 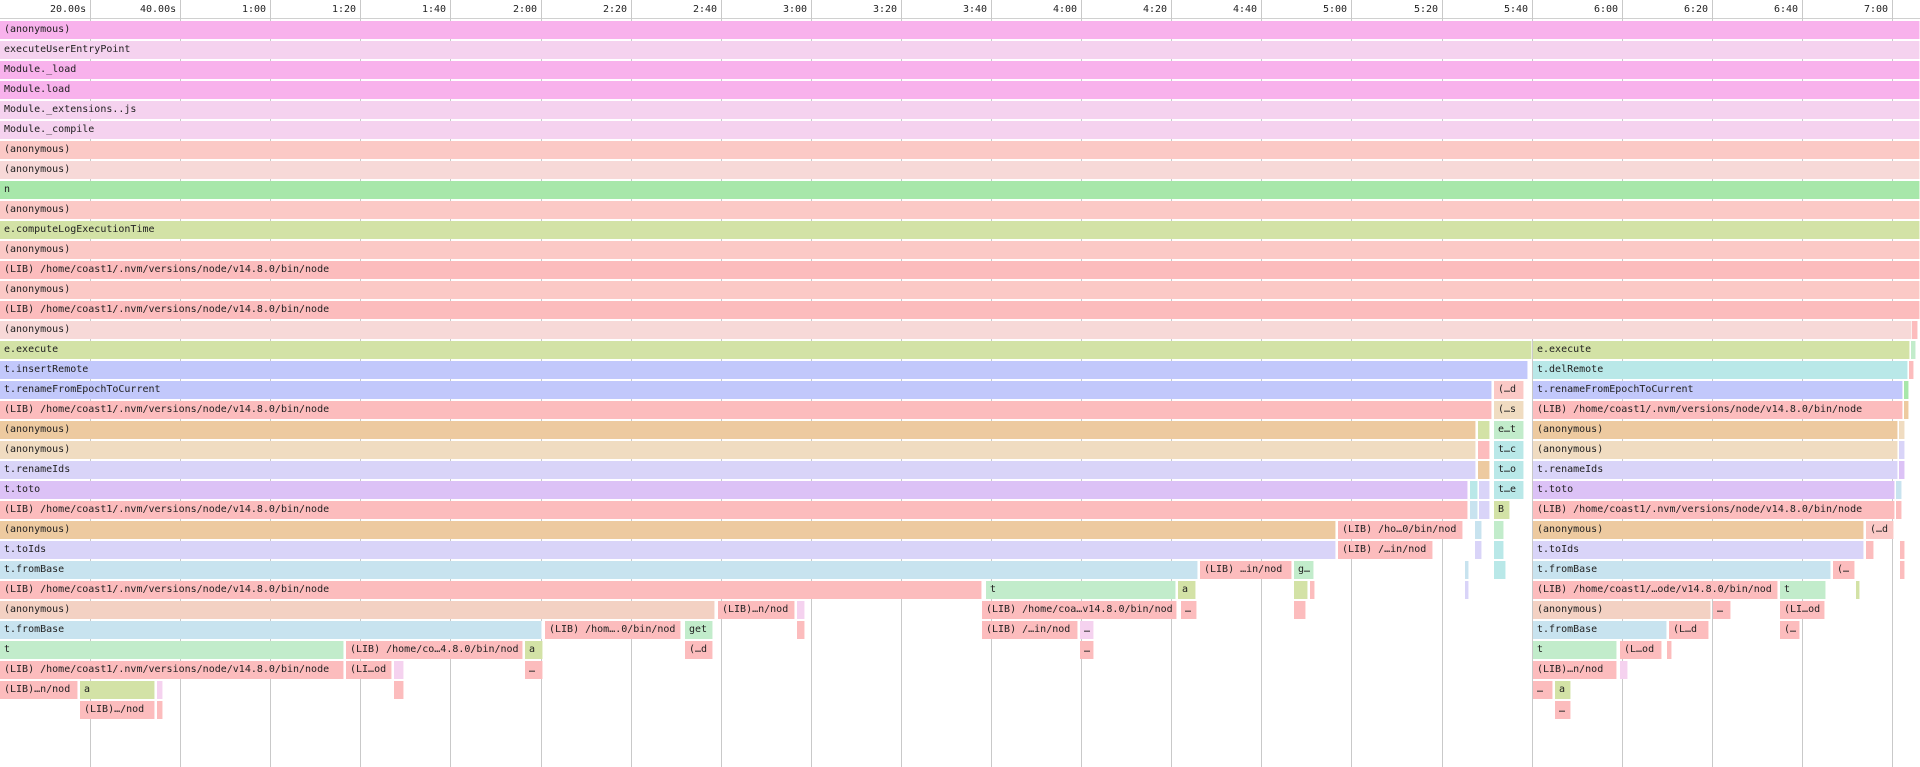 I want to click on flame-frame: t.toIds, so click(x=1698, y=550).